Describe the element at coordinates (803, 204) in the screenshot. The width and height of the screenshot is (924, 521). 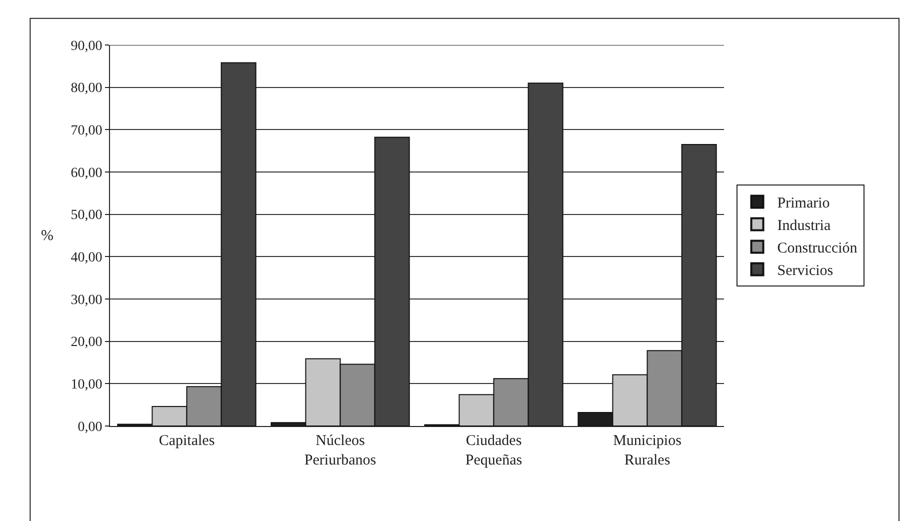
I see `legend-label: Primario` at that location.